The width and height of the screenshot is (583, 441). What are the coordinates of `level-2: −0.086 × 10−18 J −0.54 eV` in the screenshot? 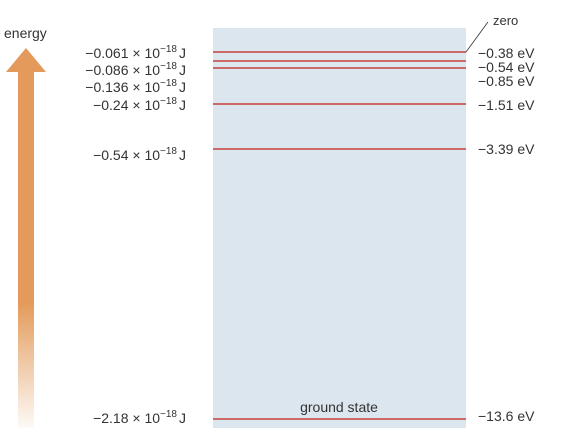 It's located at (310, 68).